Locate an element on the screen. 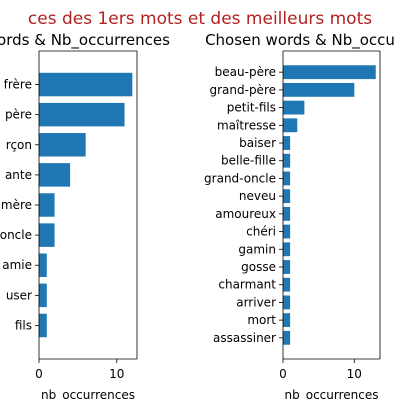 Image resolution: width=400 pixels, height=400 pixels. y-tick-label: maîtresse is located at coordinates (246, 125).